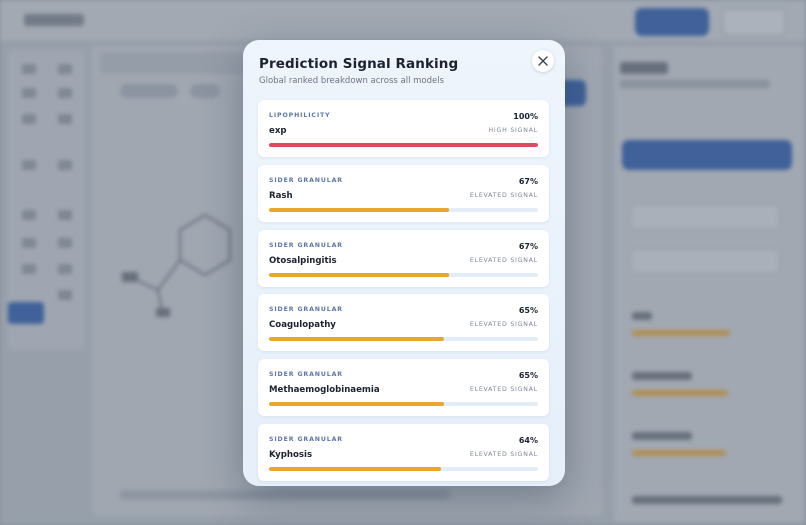 The width and height of the screenshot is (806, 525). Describe the element at coordinates (644, 68) in the screenshot. I see `background-panel-title` at that location.